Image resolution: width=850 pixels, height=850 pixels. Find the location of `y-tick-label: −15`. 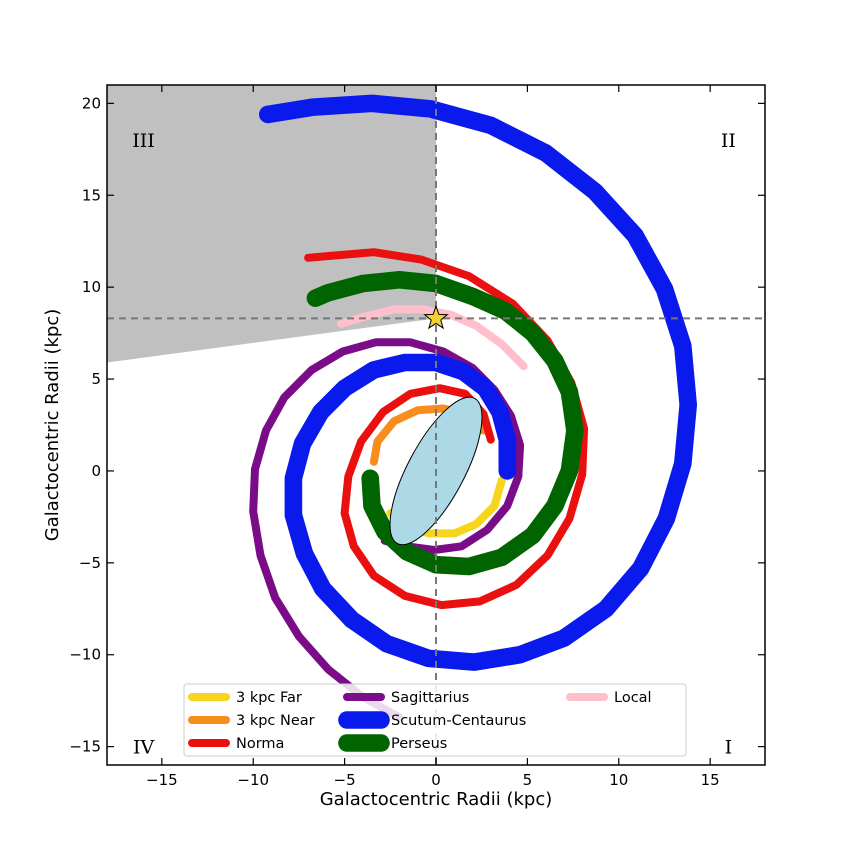

y-tick-label: −15 is located at coordinates (85, 747).